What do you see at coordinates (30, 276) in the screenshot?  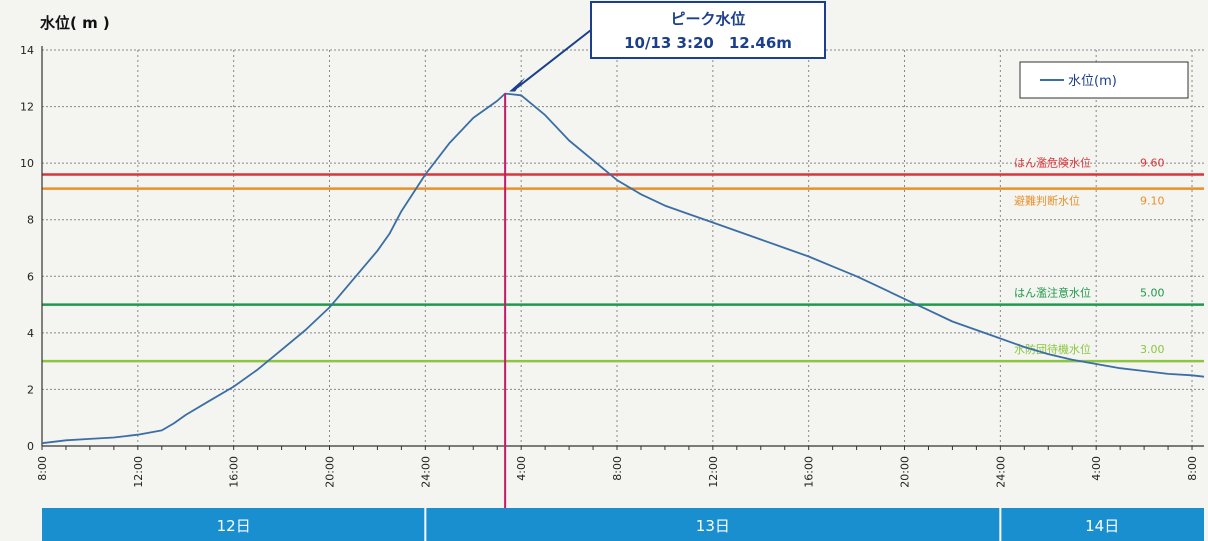 I see `y-tick-label: 6` at bounding box center [30, 276].